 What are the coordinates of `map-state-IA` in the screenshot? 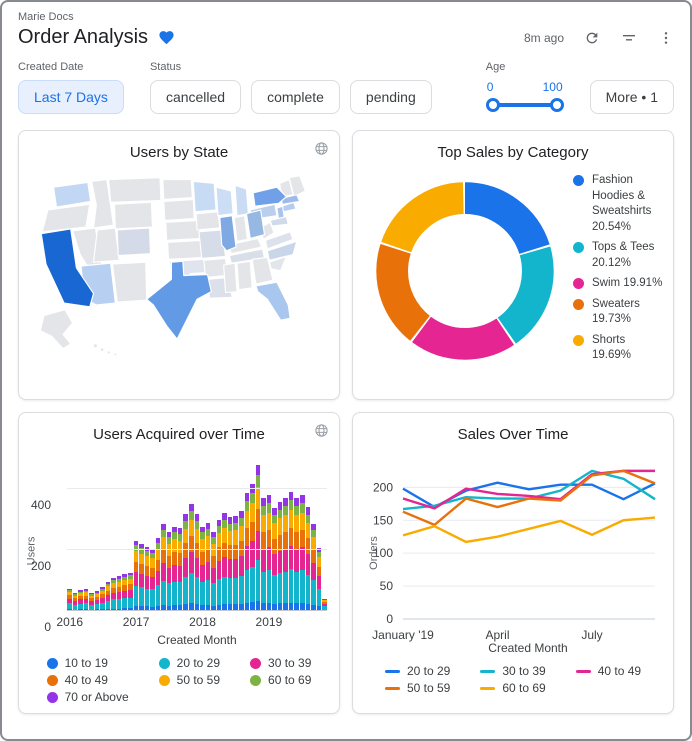 It's located at (208, 221).